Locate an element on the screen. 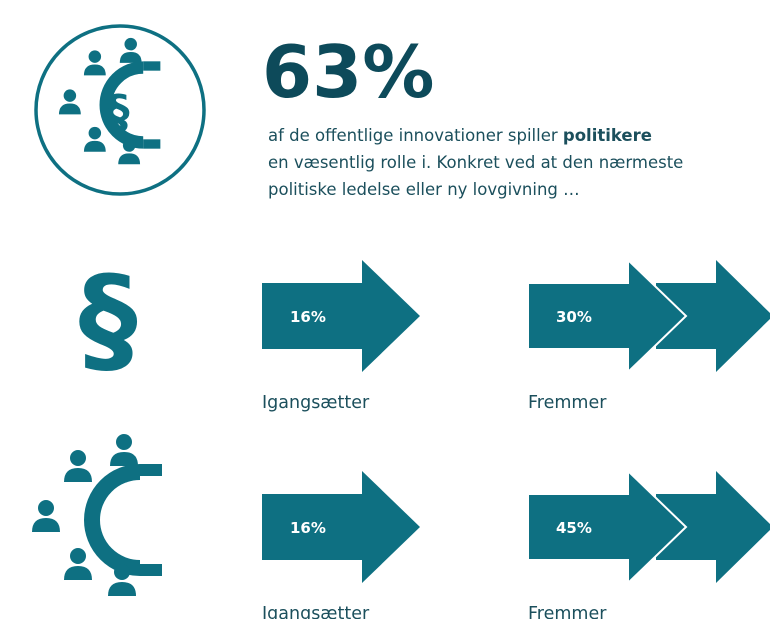  icon-circle is located at coordinates (120, 110).